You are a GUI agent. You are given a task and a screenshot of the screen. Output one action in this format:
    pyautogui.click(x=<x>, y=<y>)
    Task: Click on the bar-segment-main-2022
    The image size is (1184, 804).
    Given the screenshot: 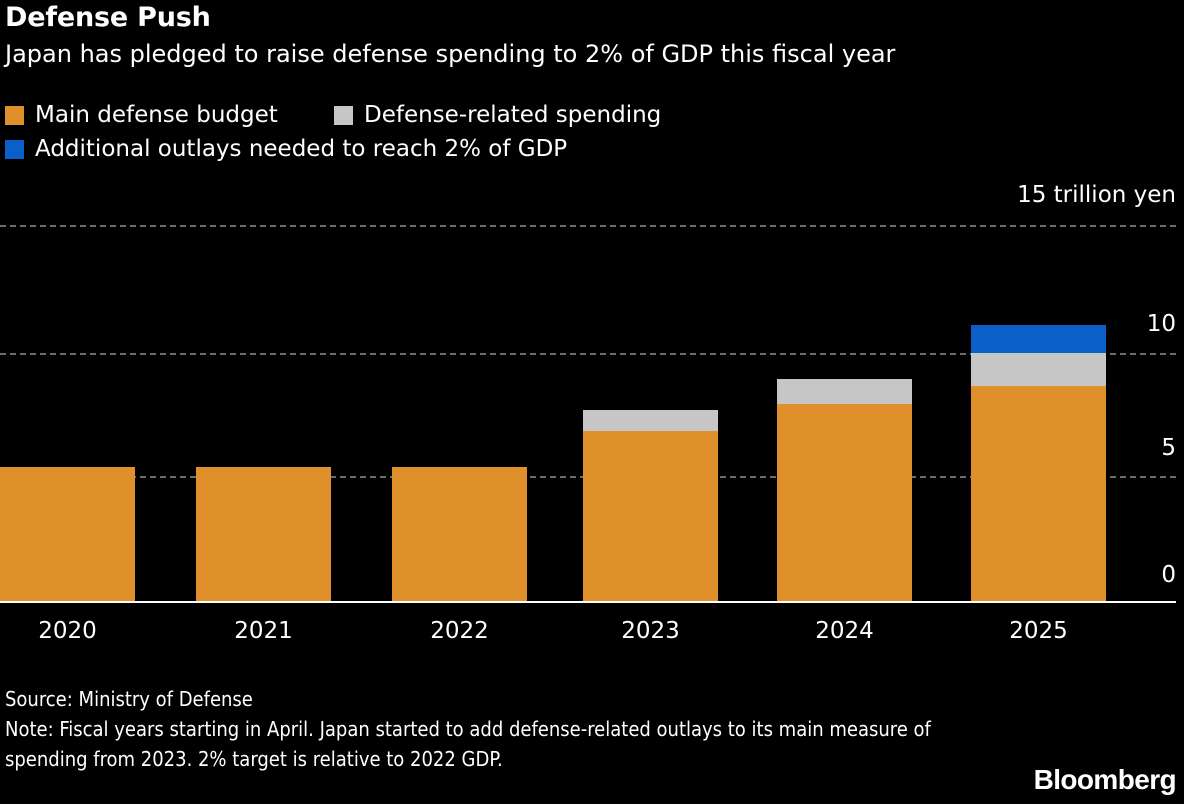 What is the action you would take?
    pyautogui.click(x=459, y=534)
    